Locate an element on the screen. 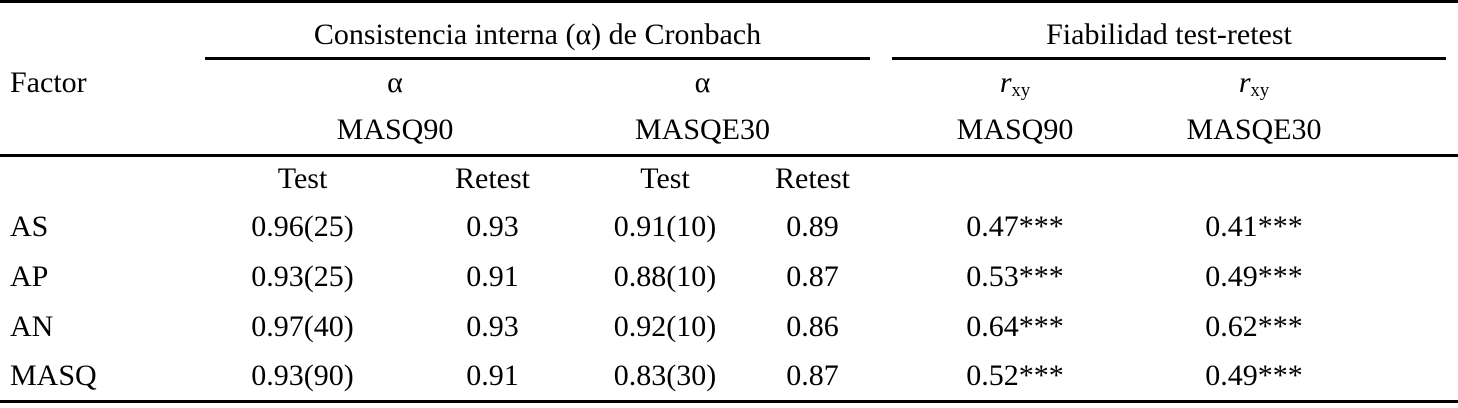 The height and width of the screenshot is (408, 1458). table-cell: 0.86 is located at coordinates (812, 326).